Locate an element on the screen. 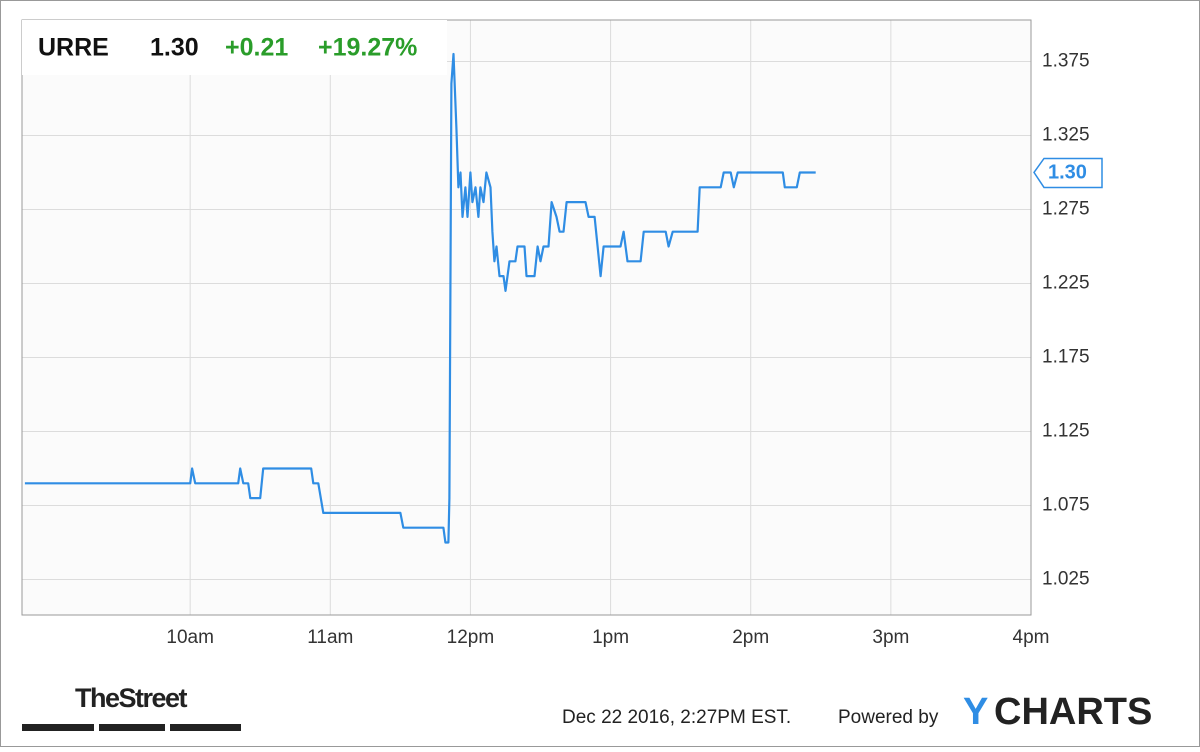 The image size is (1200, 752). x-tick-label: 11am is located at coordinates (330, 637).